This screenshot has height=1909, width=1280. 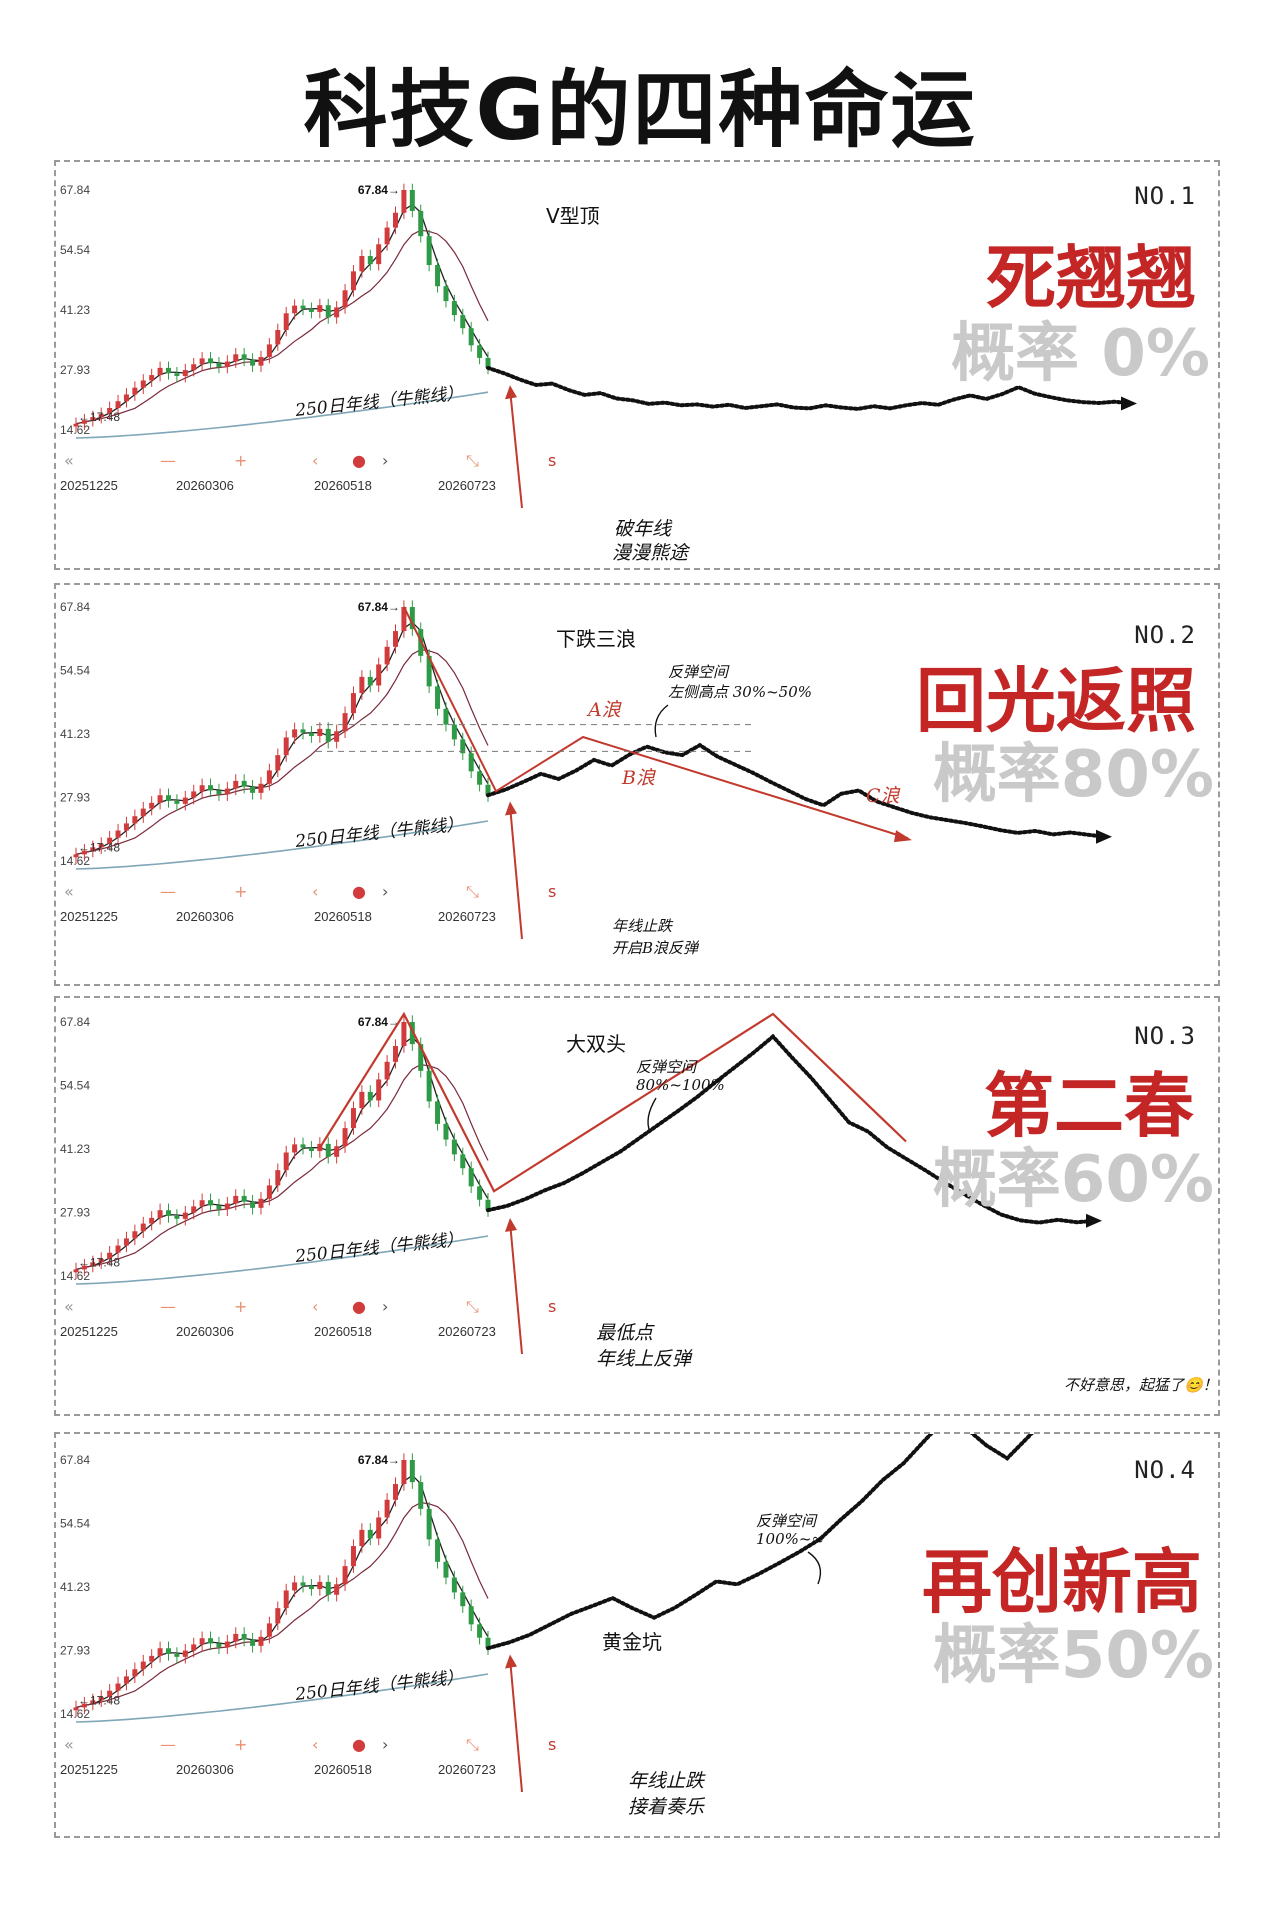 What do you see at coordinates (1080, 354) in the screenshot?
I see `scenario-probability: 概率 0%` at bounding box center [1080, 354].